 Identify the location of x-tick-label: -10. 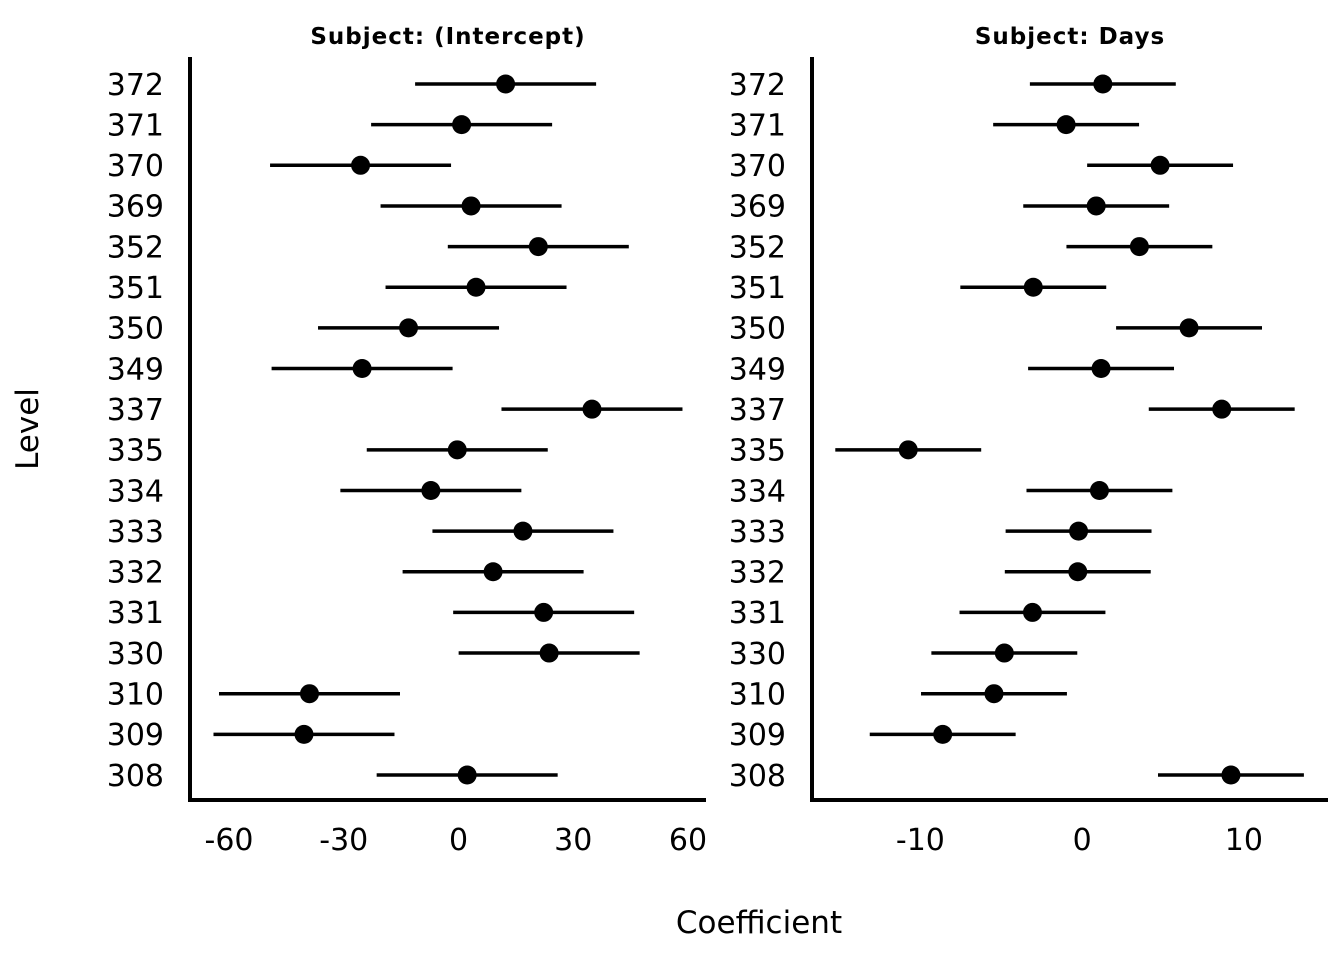
(920, 840).